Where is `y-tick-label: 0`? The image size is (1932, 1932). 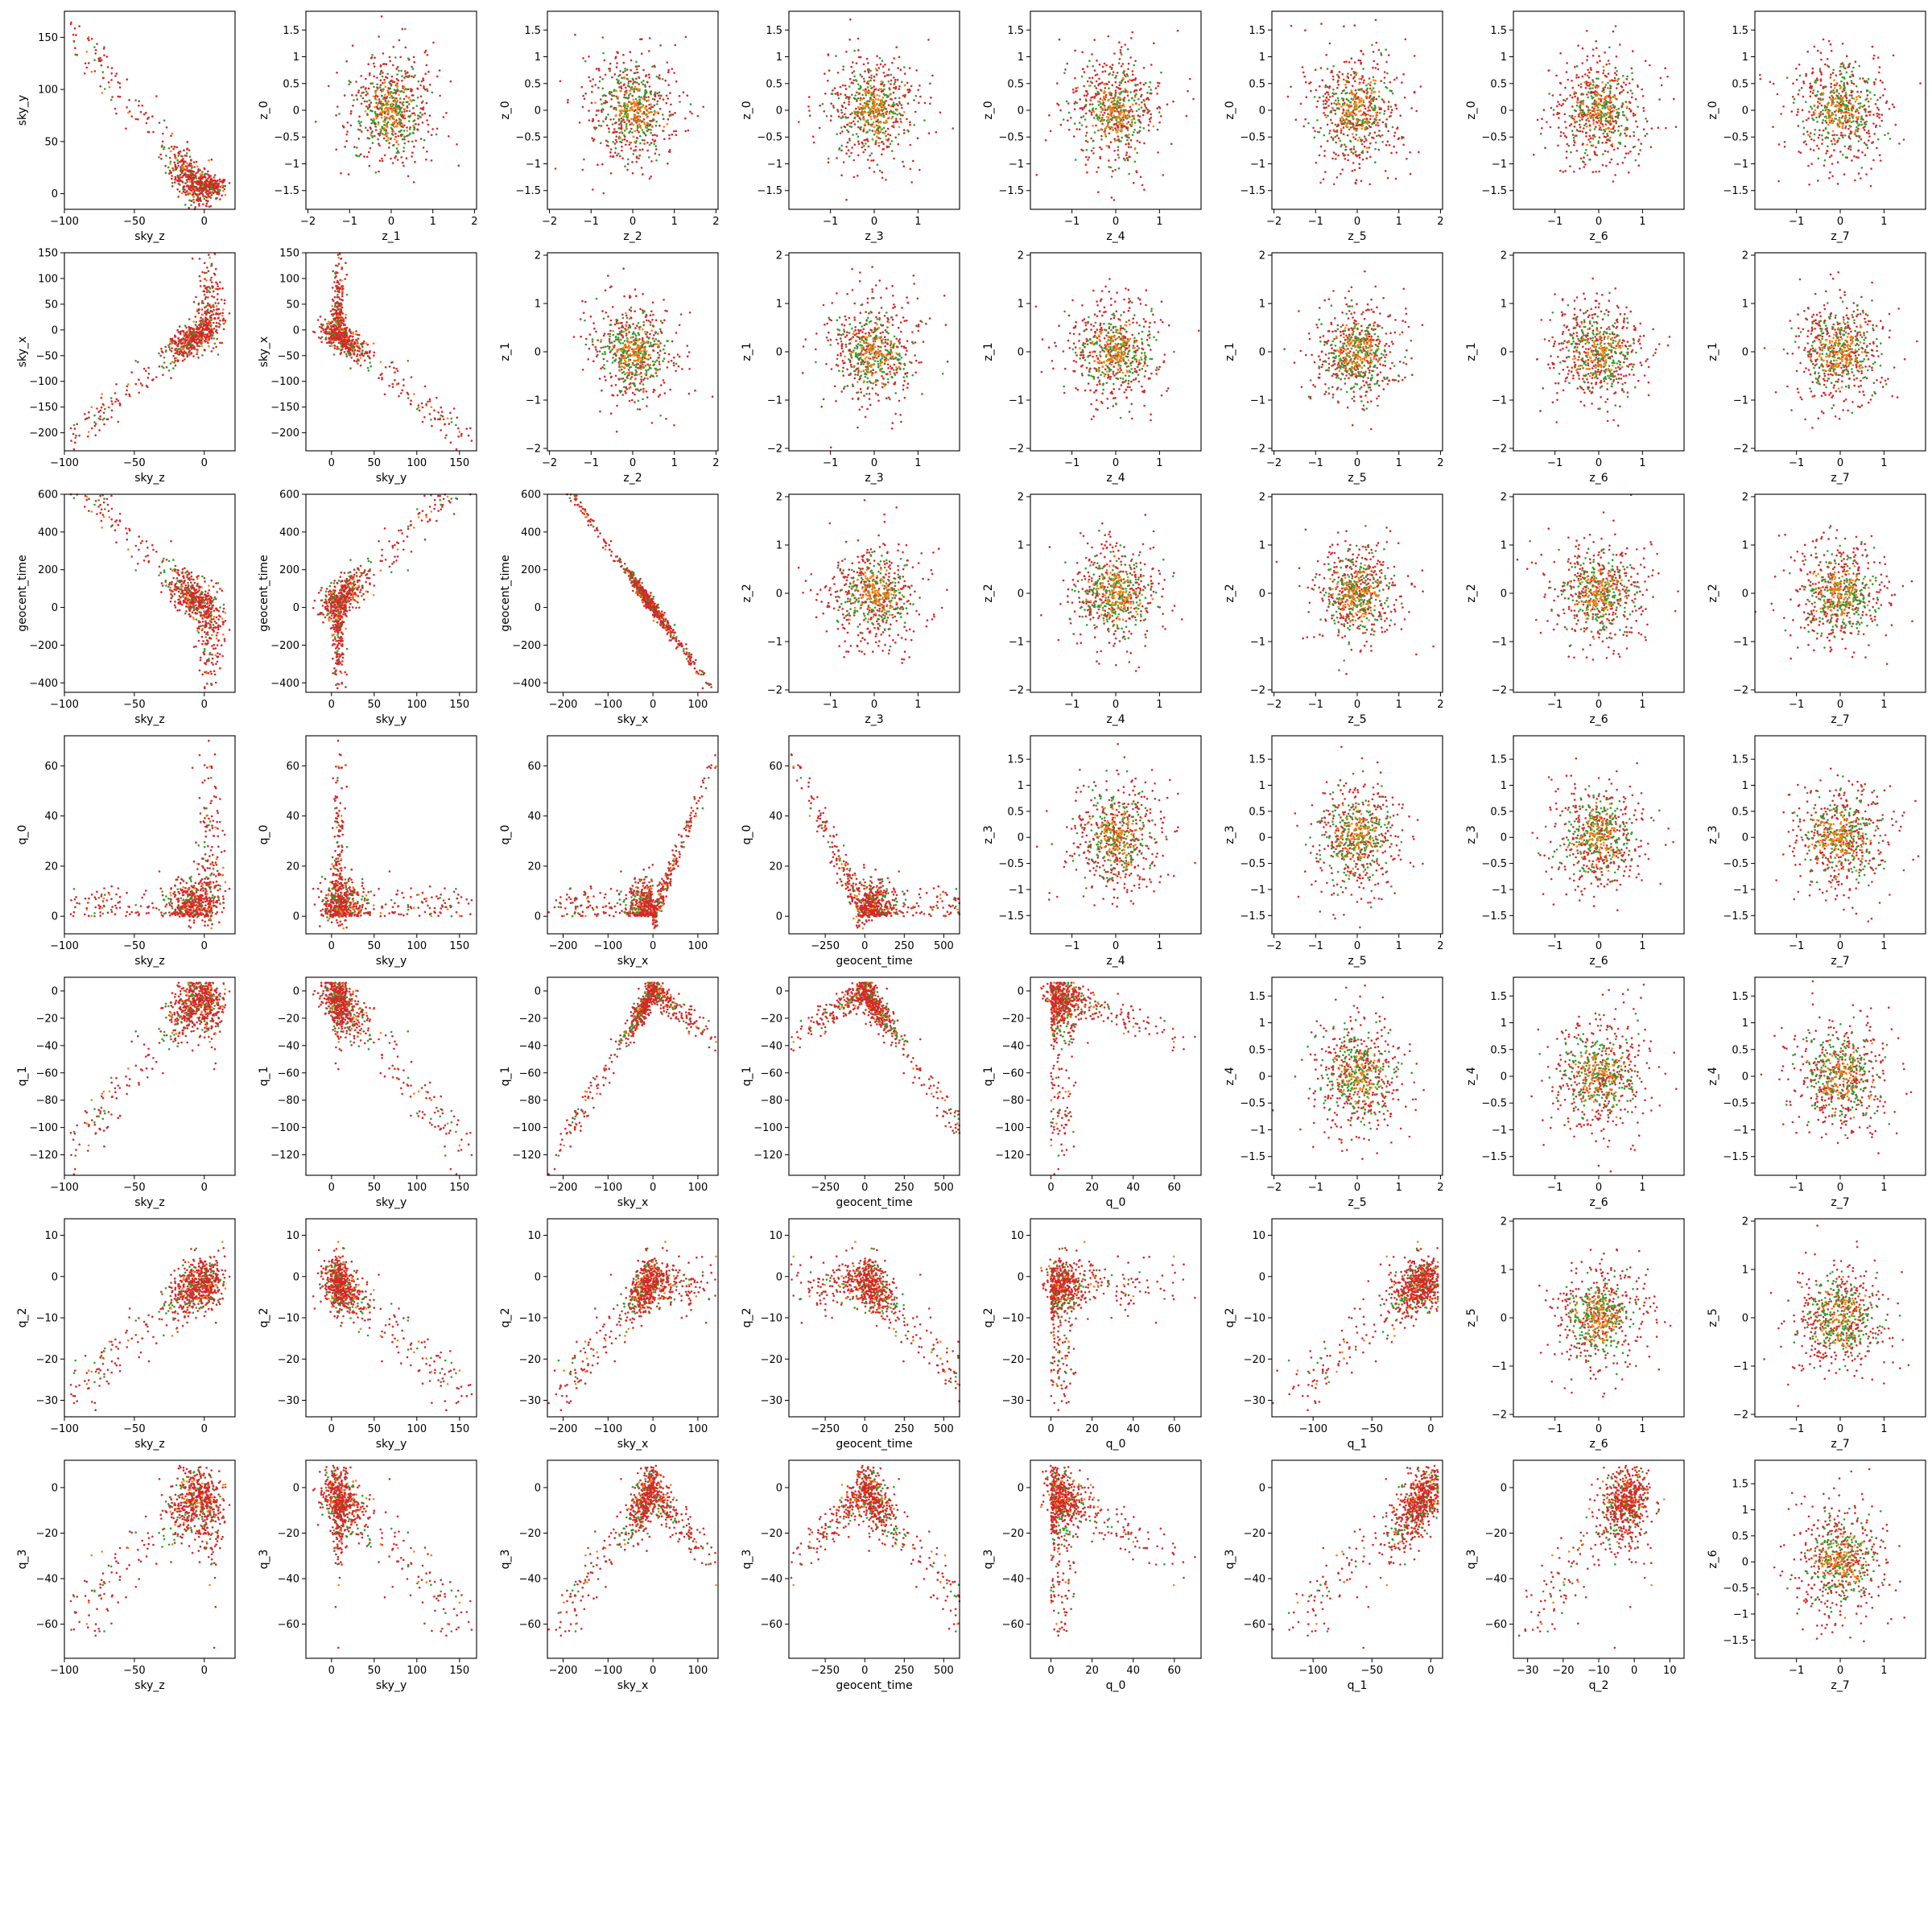 y-tick-label: 0 is located at coordinates (55, 608).